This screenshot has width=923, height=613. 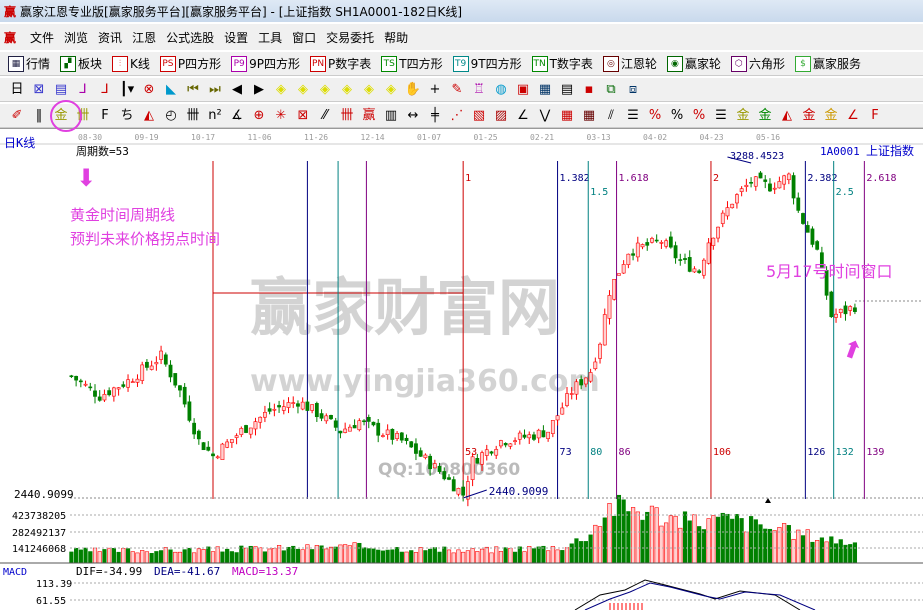 What do you see at coordinates (875, 116) in the screenshot?
I see `f-button: F` at bounding box center [875, 116].